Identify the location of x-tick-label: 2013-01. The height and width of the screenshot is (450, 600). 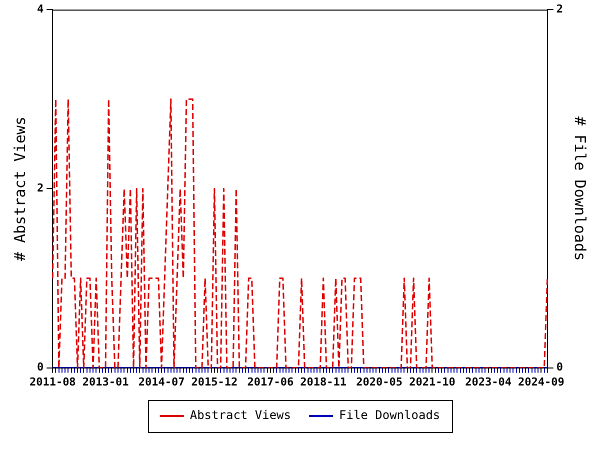
(106, 381).